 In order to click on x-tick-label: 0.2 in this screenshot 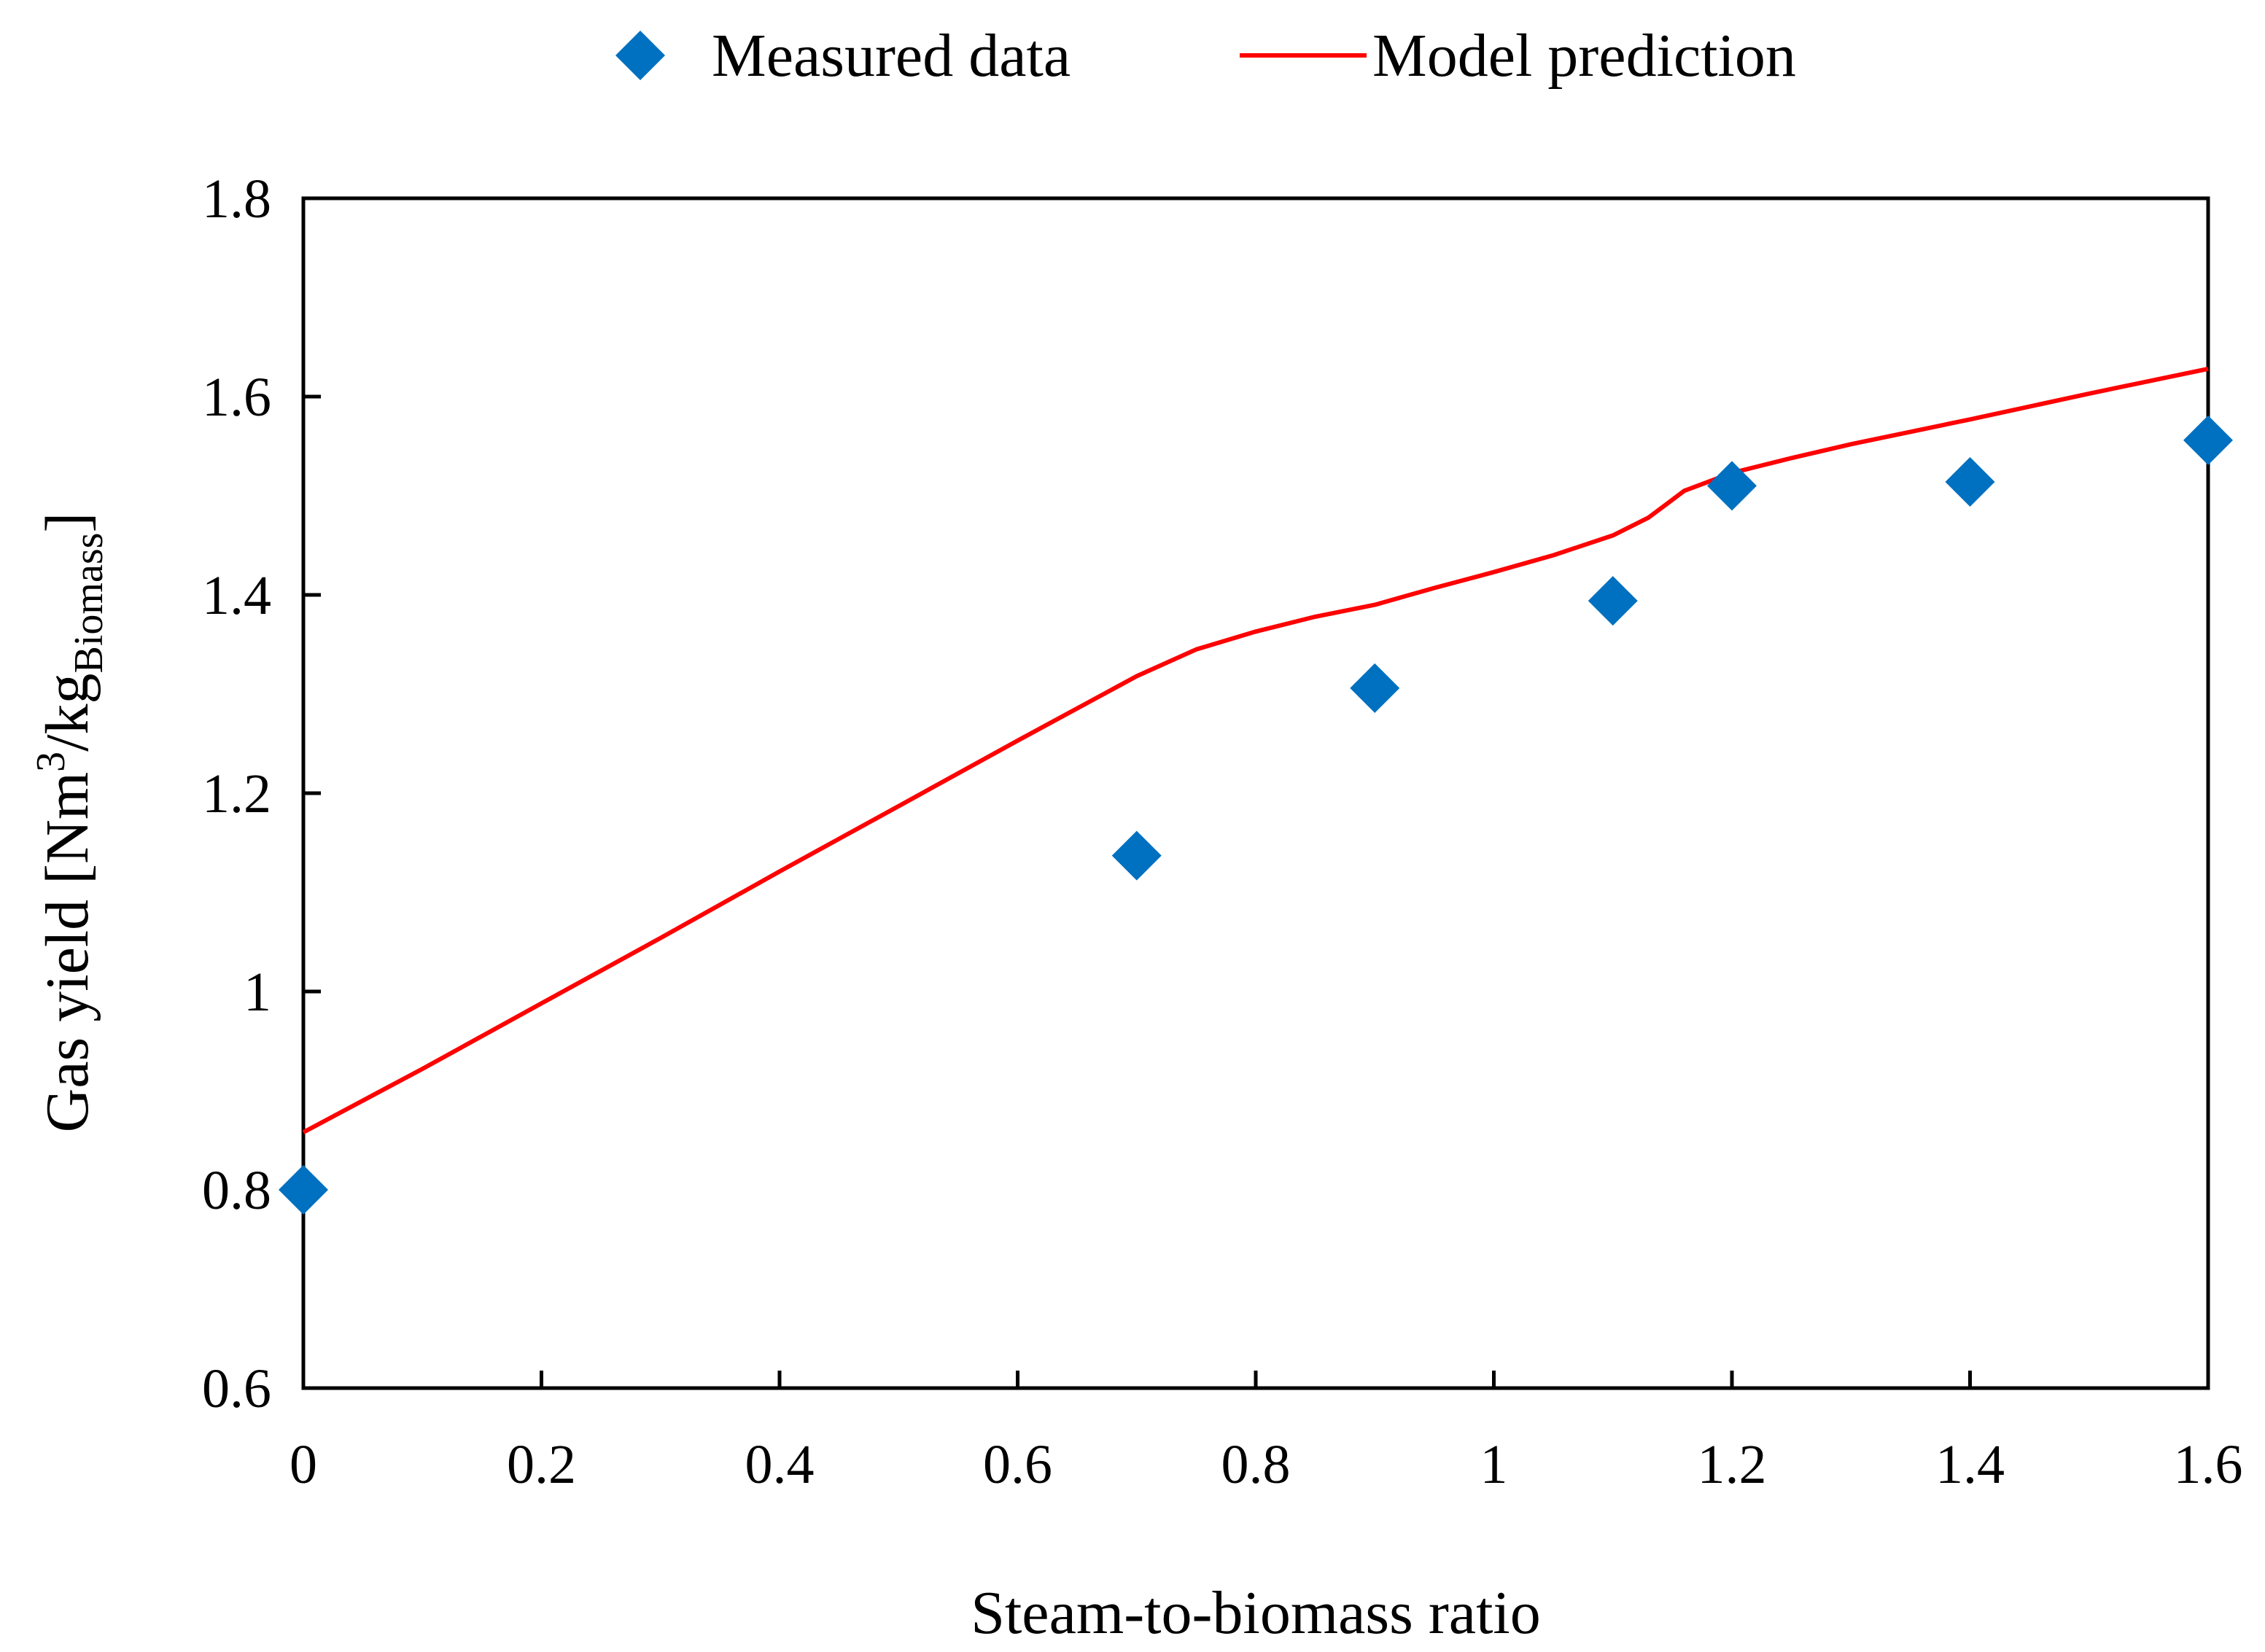, I will do `click(541, 1464)`.